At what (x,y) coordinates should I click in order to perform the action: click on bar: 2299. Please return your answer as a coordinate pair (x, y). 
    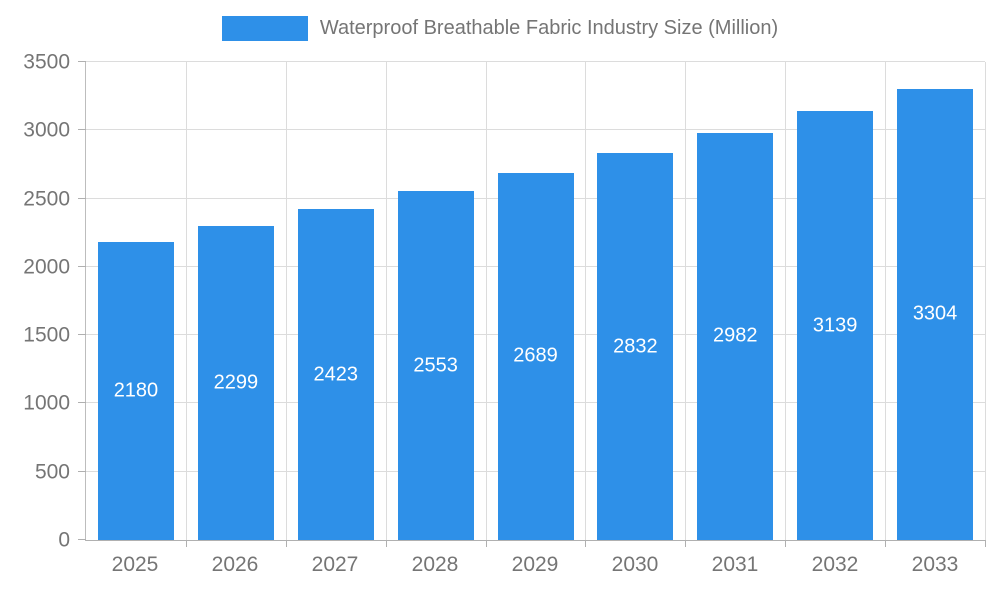
    Looking at the image, I should click on (235, 383).